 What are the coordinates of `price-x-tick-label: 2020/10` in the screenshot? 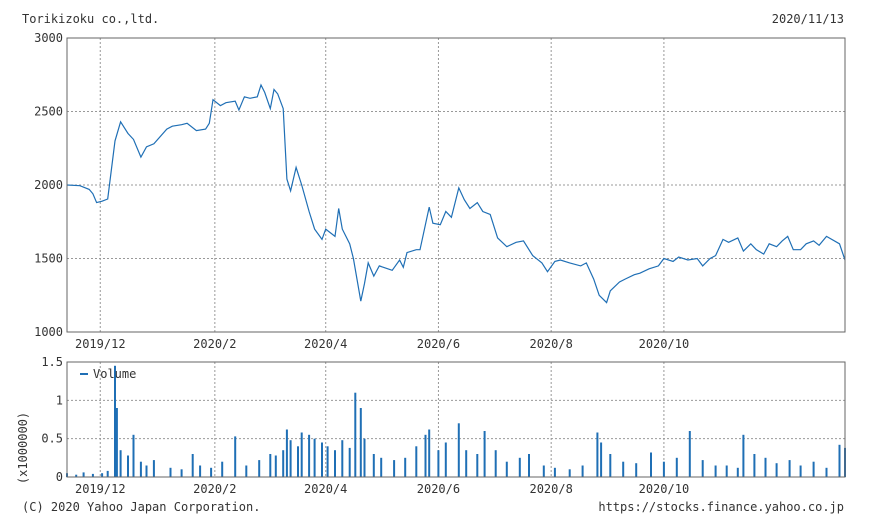 It's located at (664, 344).